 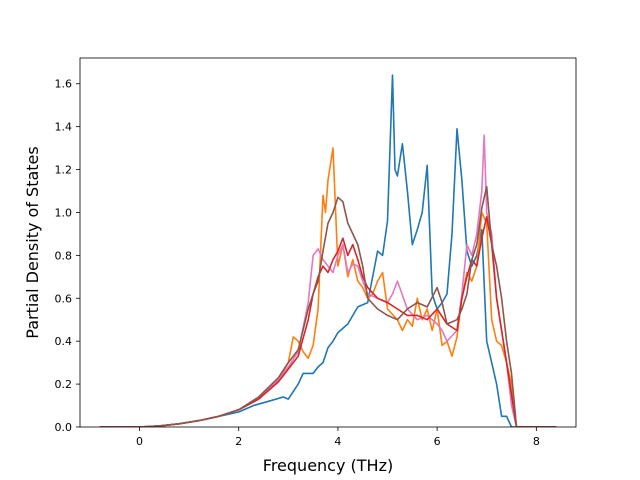 What do you see at coordinates (32, 242) in the screenshot?
I see `y-axis-label: Partial Density of States` at bounding box center [32, 242].